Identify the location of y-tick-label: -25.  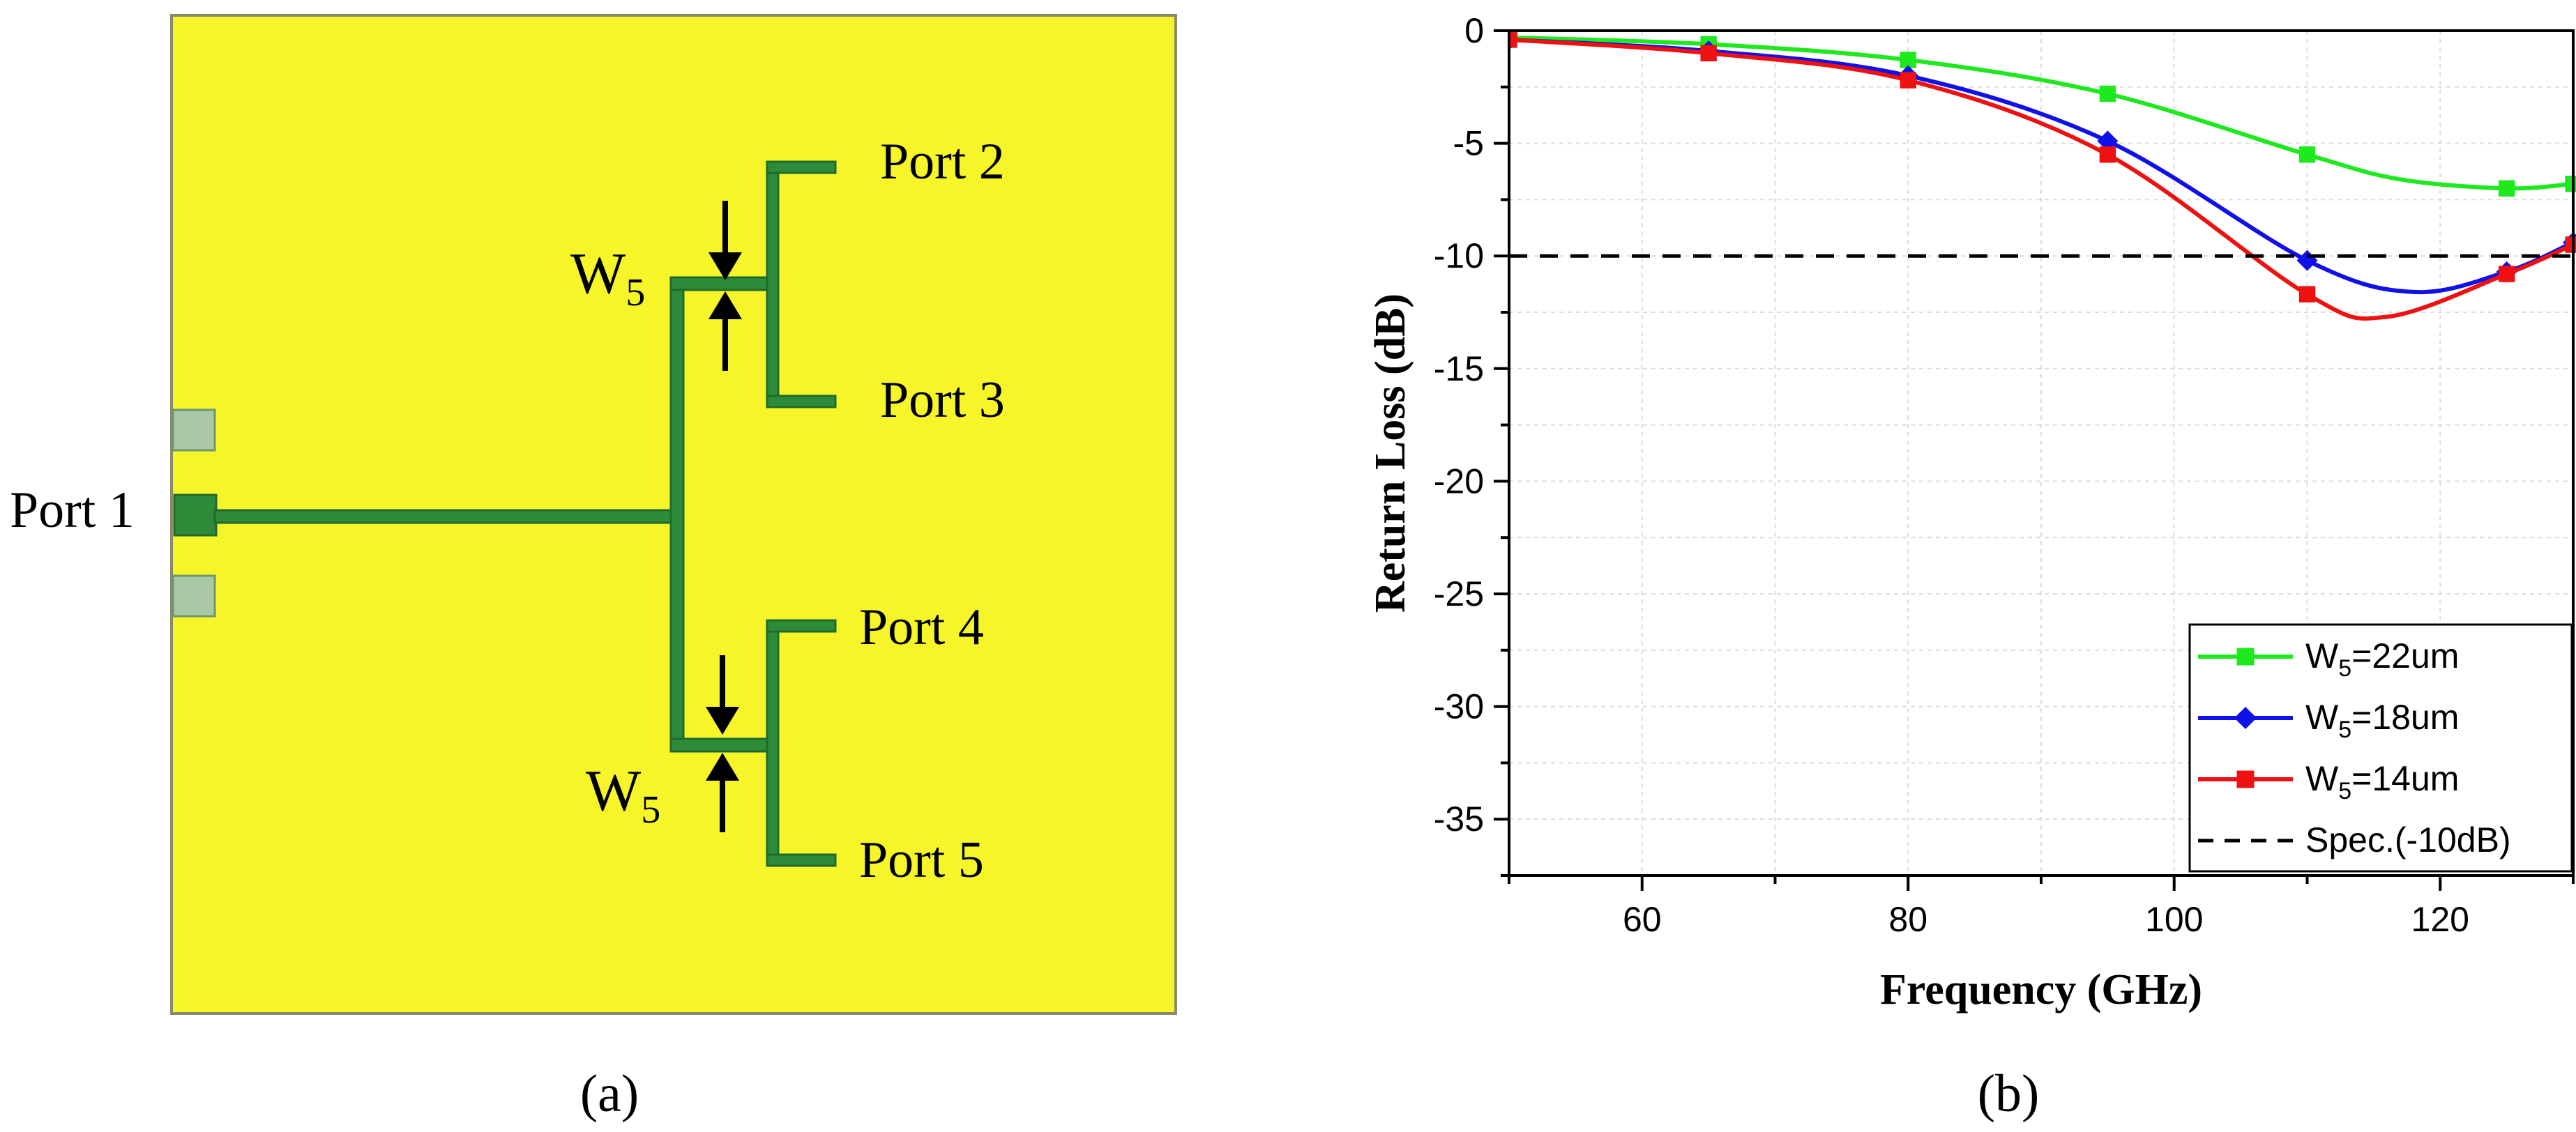
(1459, 593).